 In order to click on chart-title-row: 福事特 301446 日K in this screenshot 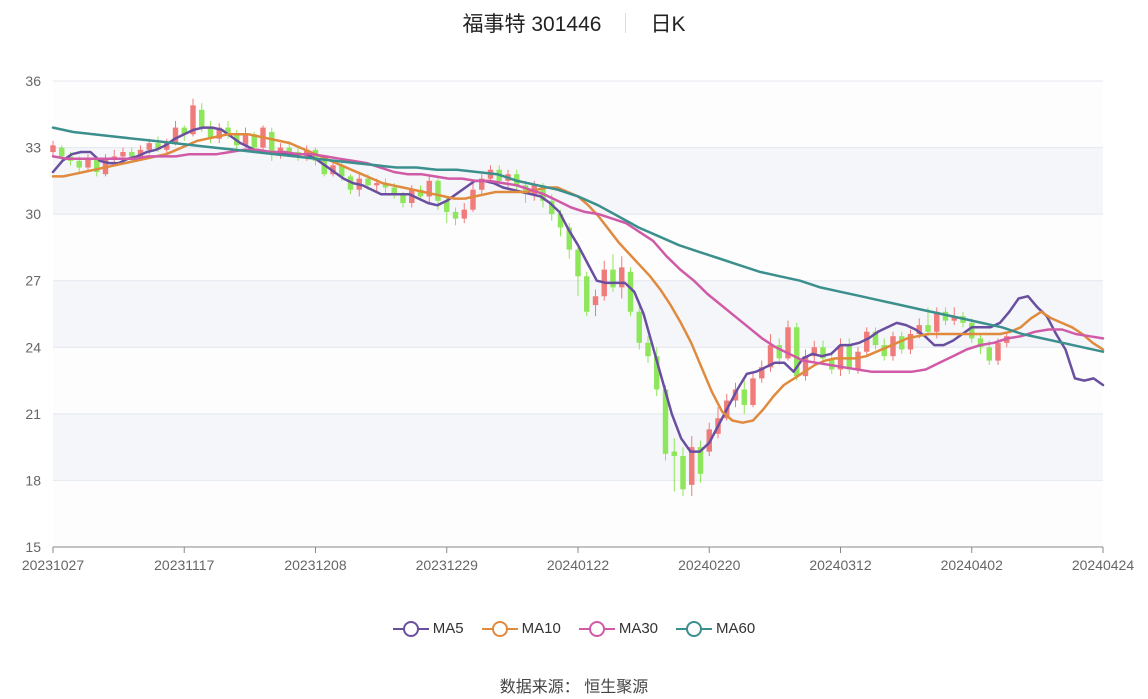, I will do `click(574, 23)`.